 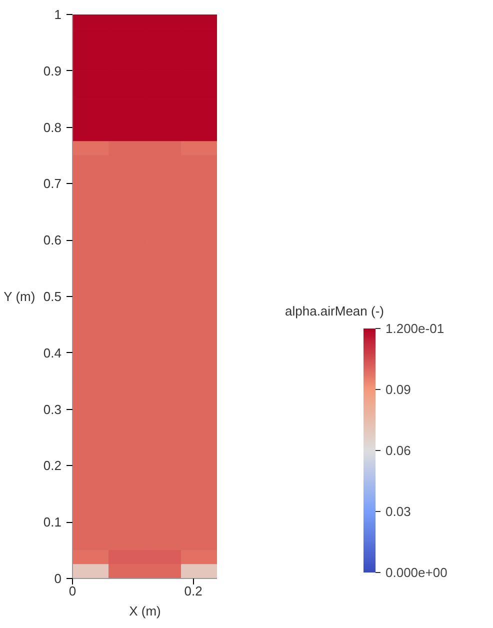 What do you see at coordinates (52, 352) in the screenshot?
I see `y-tick-label: 0.4` at bounding box center [52, 352].